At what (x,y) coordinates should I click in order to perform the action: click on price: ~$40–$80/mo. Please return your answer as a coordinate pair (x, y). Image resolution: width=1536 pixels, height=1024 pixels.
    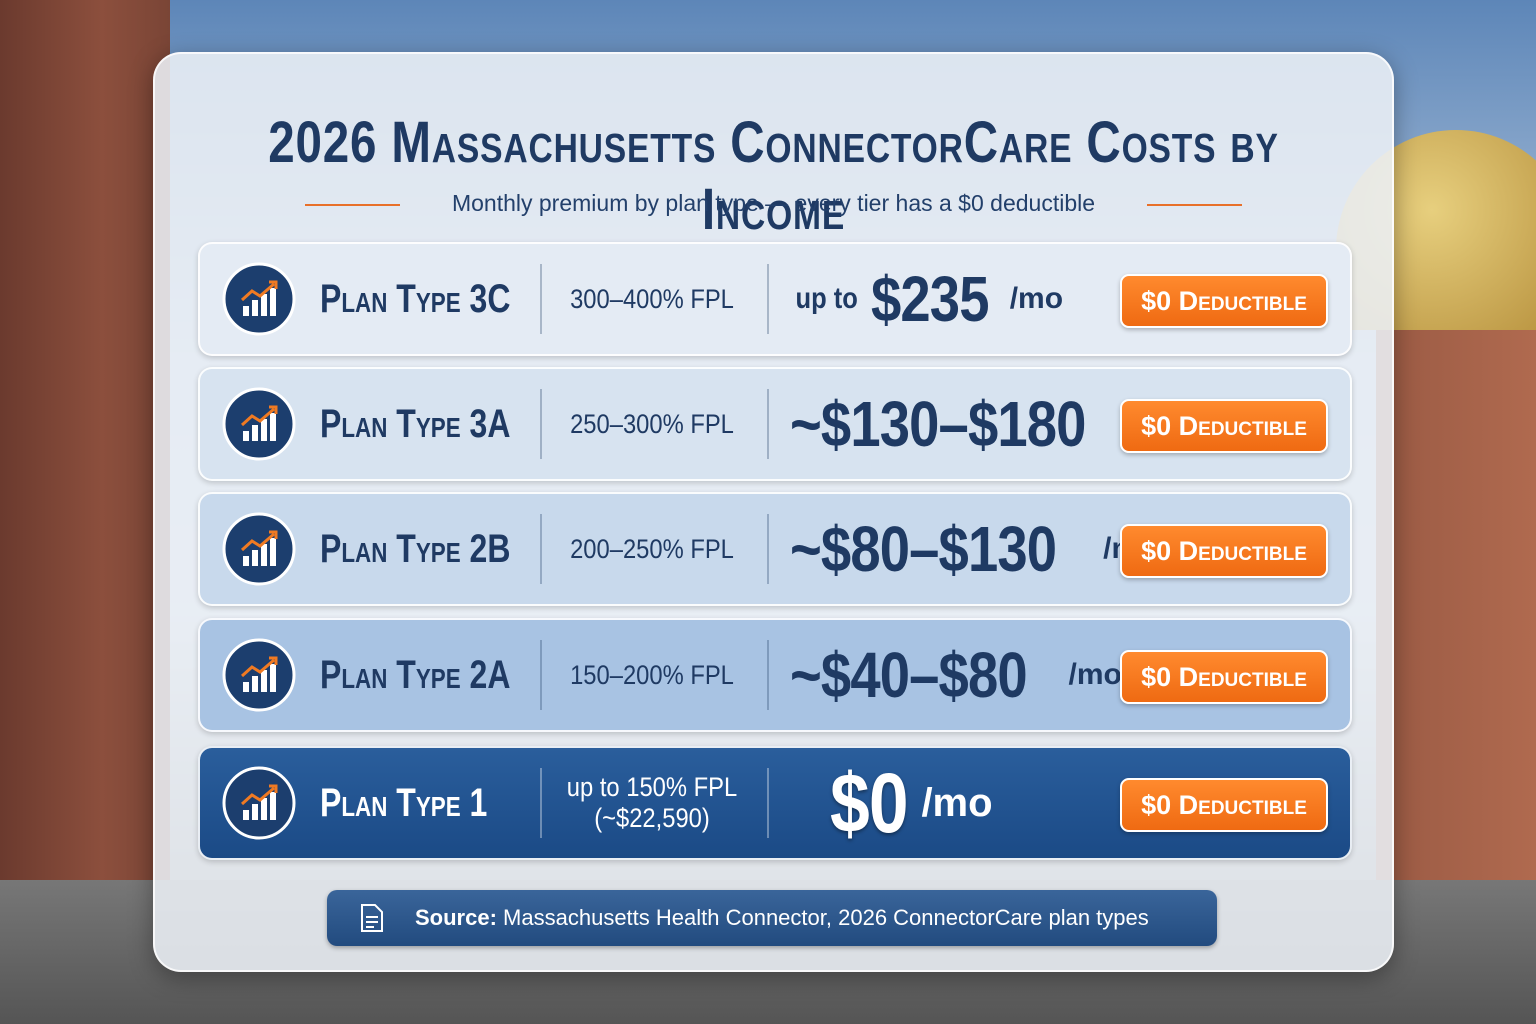
    Looking at the image, I should click on (956, 675).